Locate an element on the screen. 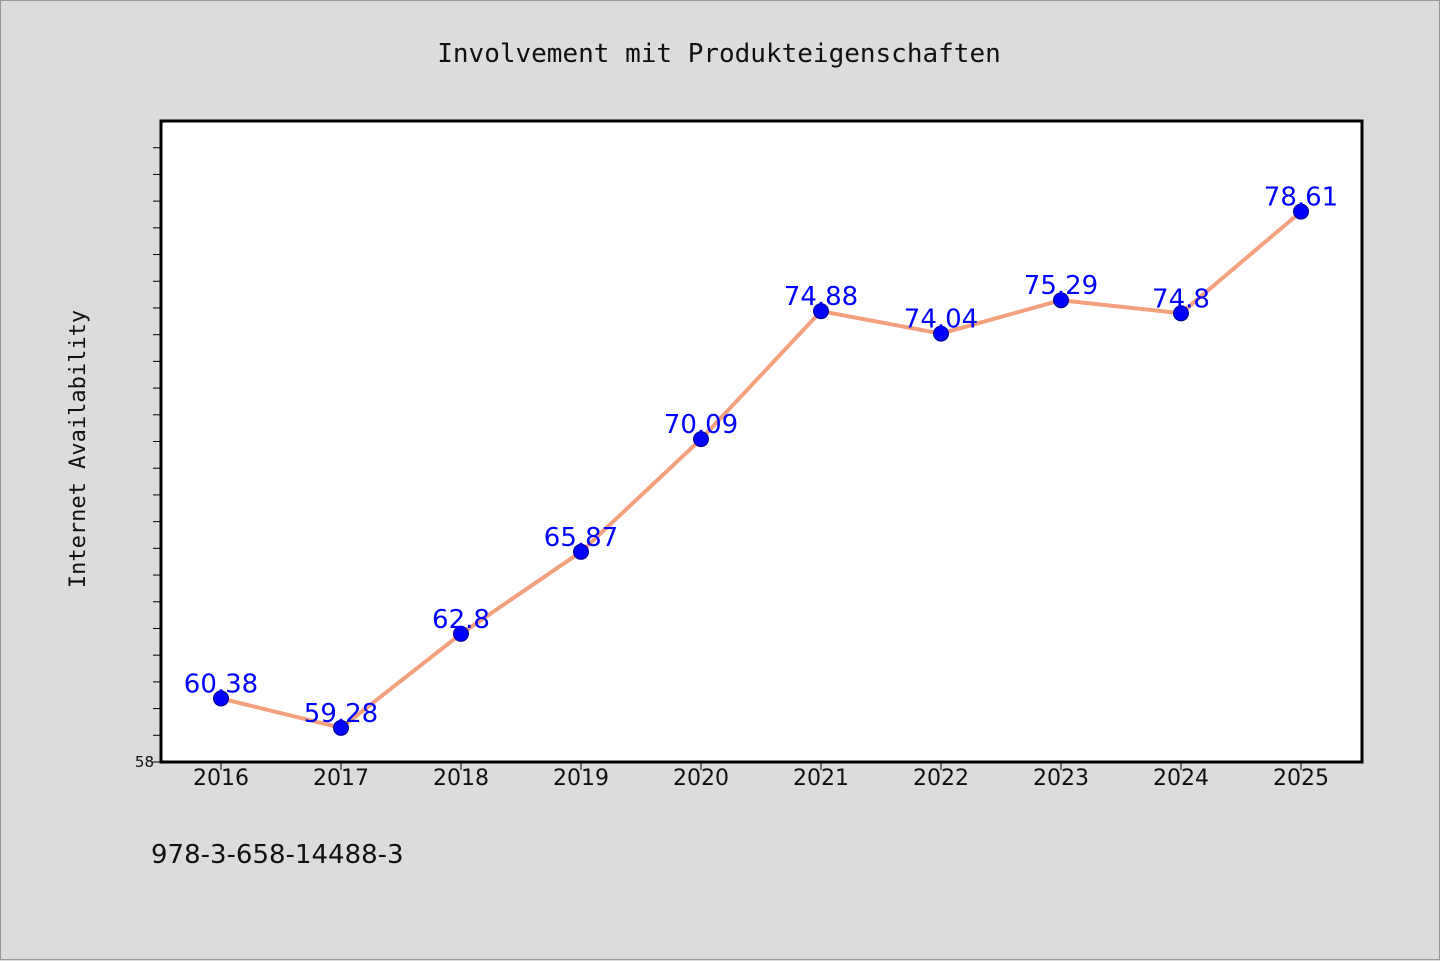 Image resolution: width=1440 pixels, height=961 pixels. data-label: 74.88 is located at coordinates (821, 297).